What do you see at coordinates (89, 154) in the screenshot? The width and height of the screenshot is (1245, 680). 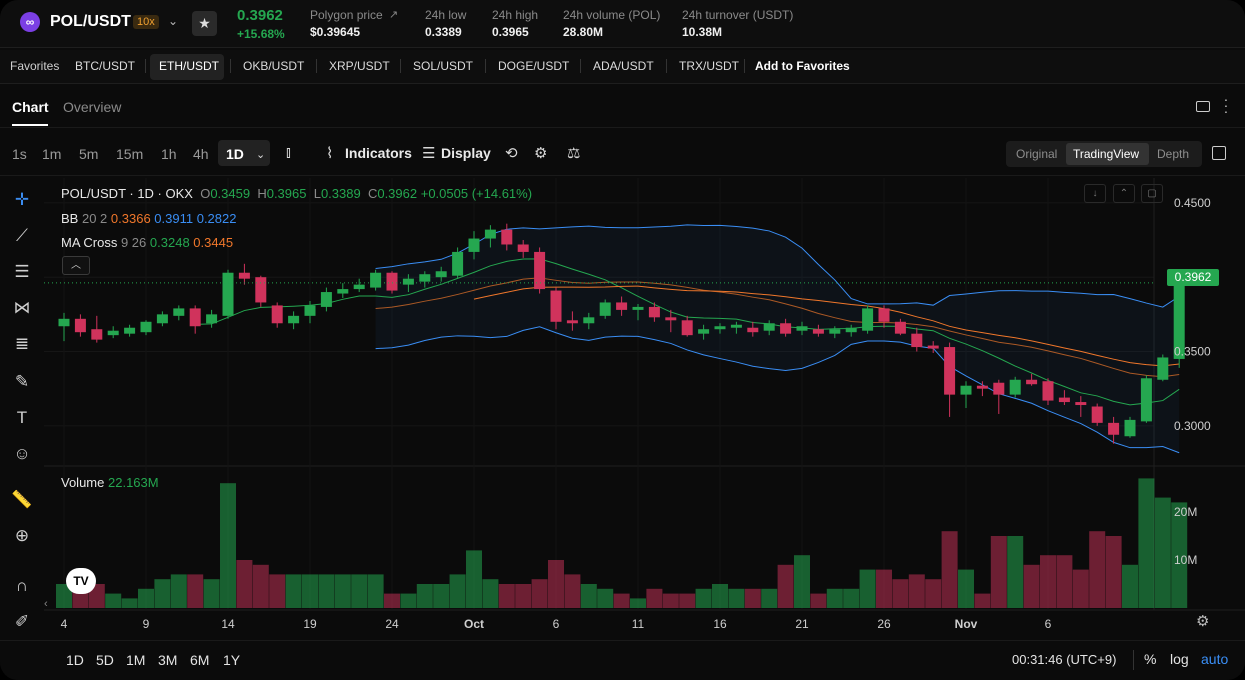 I see `timeframe-5m: 5m` at bounding box center [89, 154].